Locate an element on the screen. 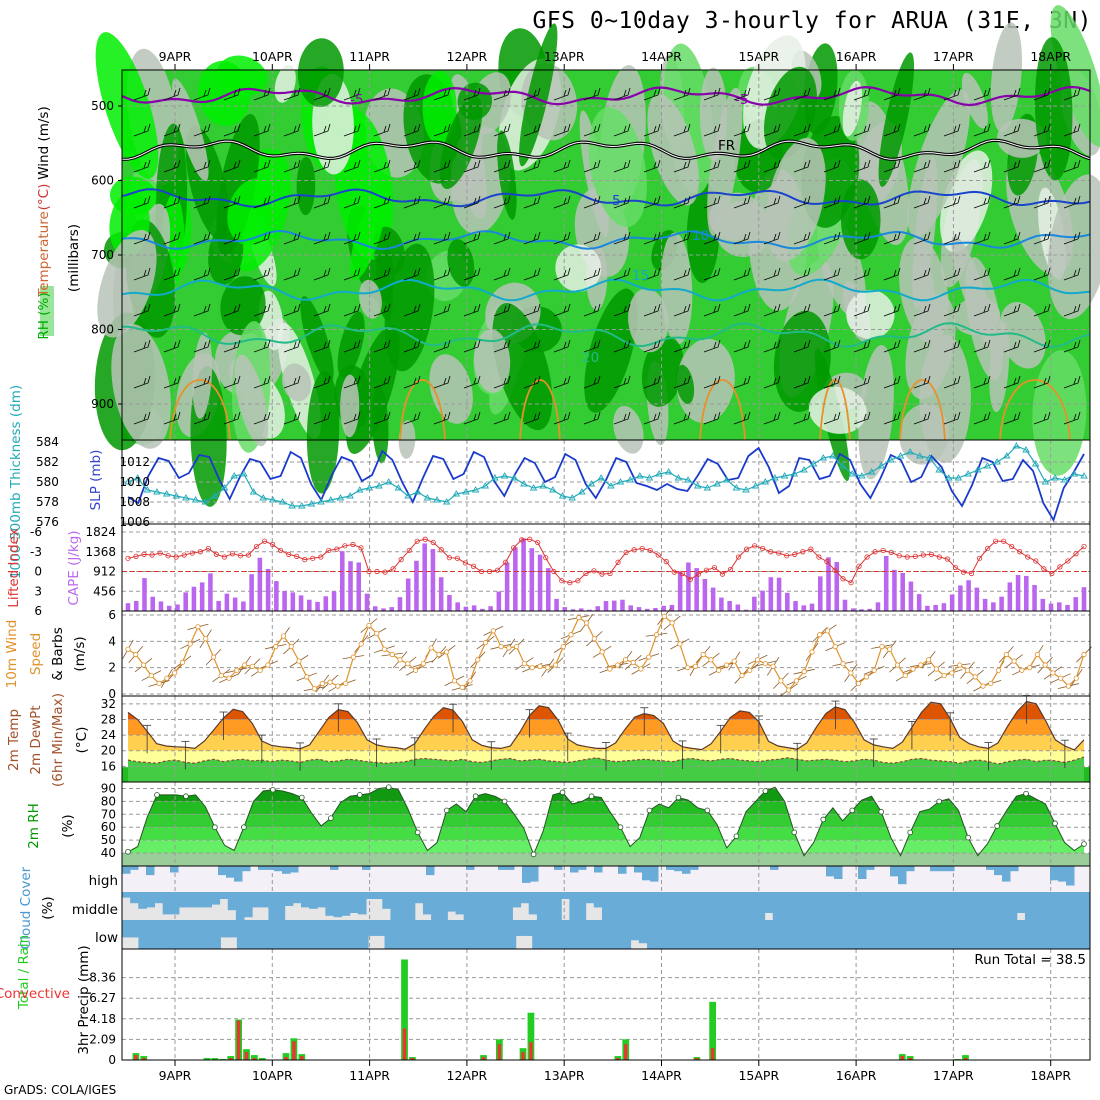 Image resolution: width=1100 pixels, height=1100 pixels. rh-tick-label: 80 is located at coordinates (108, 801).